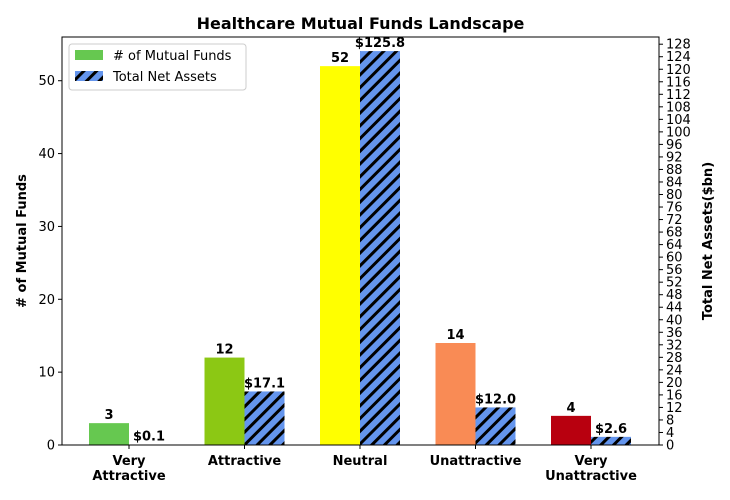 The image size is (730, 500). What do you see at coordinates (674, 182) in the screenshot?
I see `y2-tick-label-21: 84` at bounding box center [674, 182].